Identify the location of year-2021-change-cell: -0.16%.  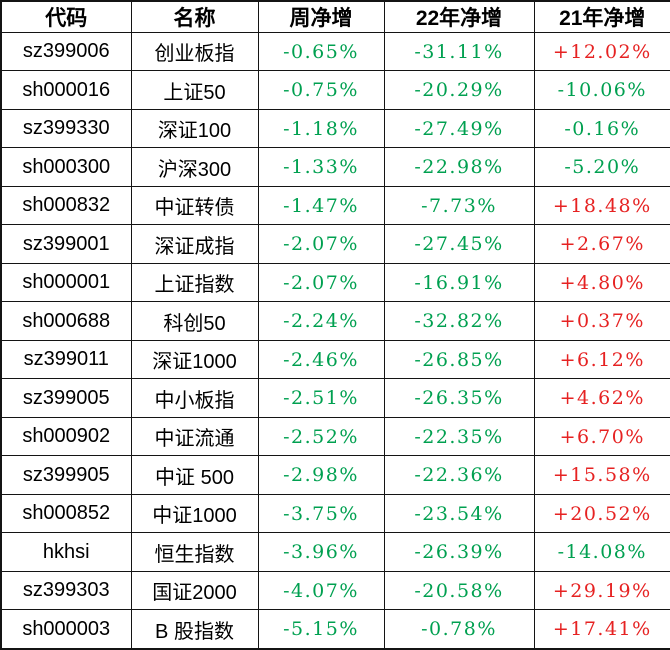
(601, 128).